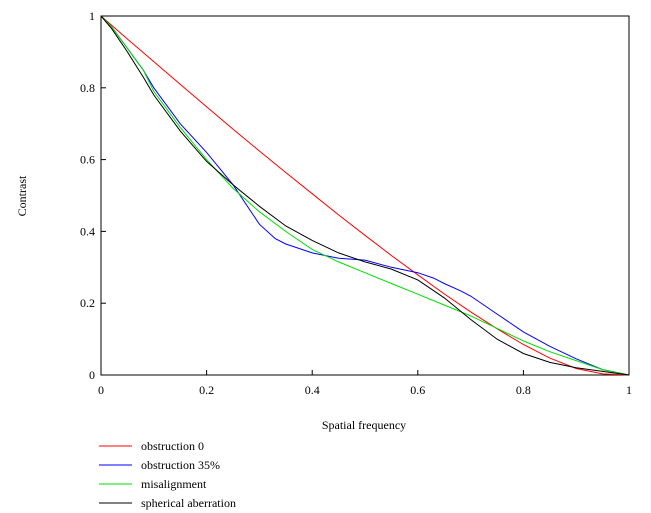  Describe the element at coordinates (92, 16) in the screenshot. I see `y-tick-label: 1` at that location.